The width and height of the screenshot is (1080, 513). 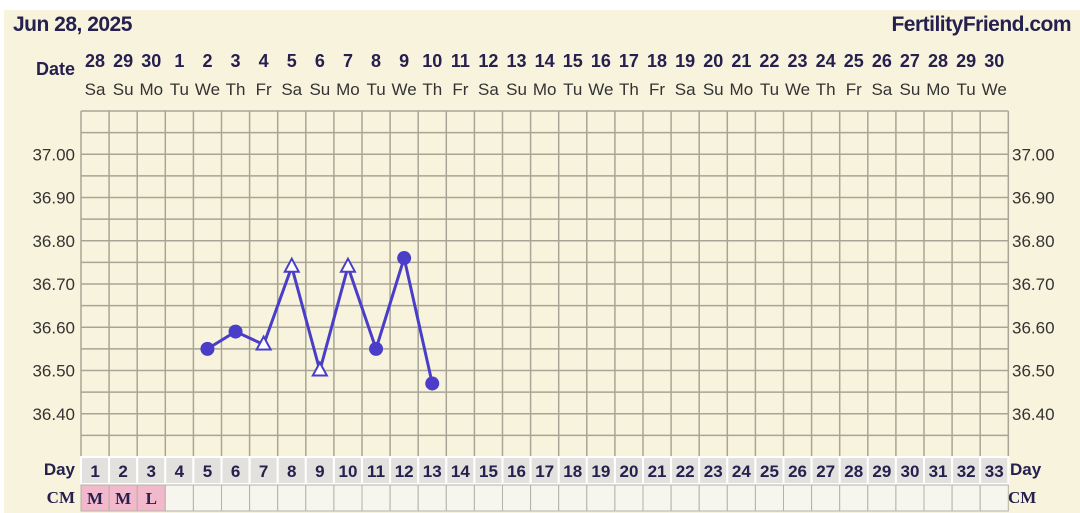 I want to click on cycle-day-label: 6, so click(x=235, y=471).